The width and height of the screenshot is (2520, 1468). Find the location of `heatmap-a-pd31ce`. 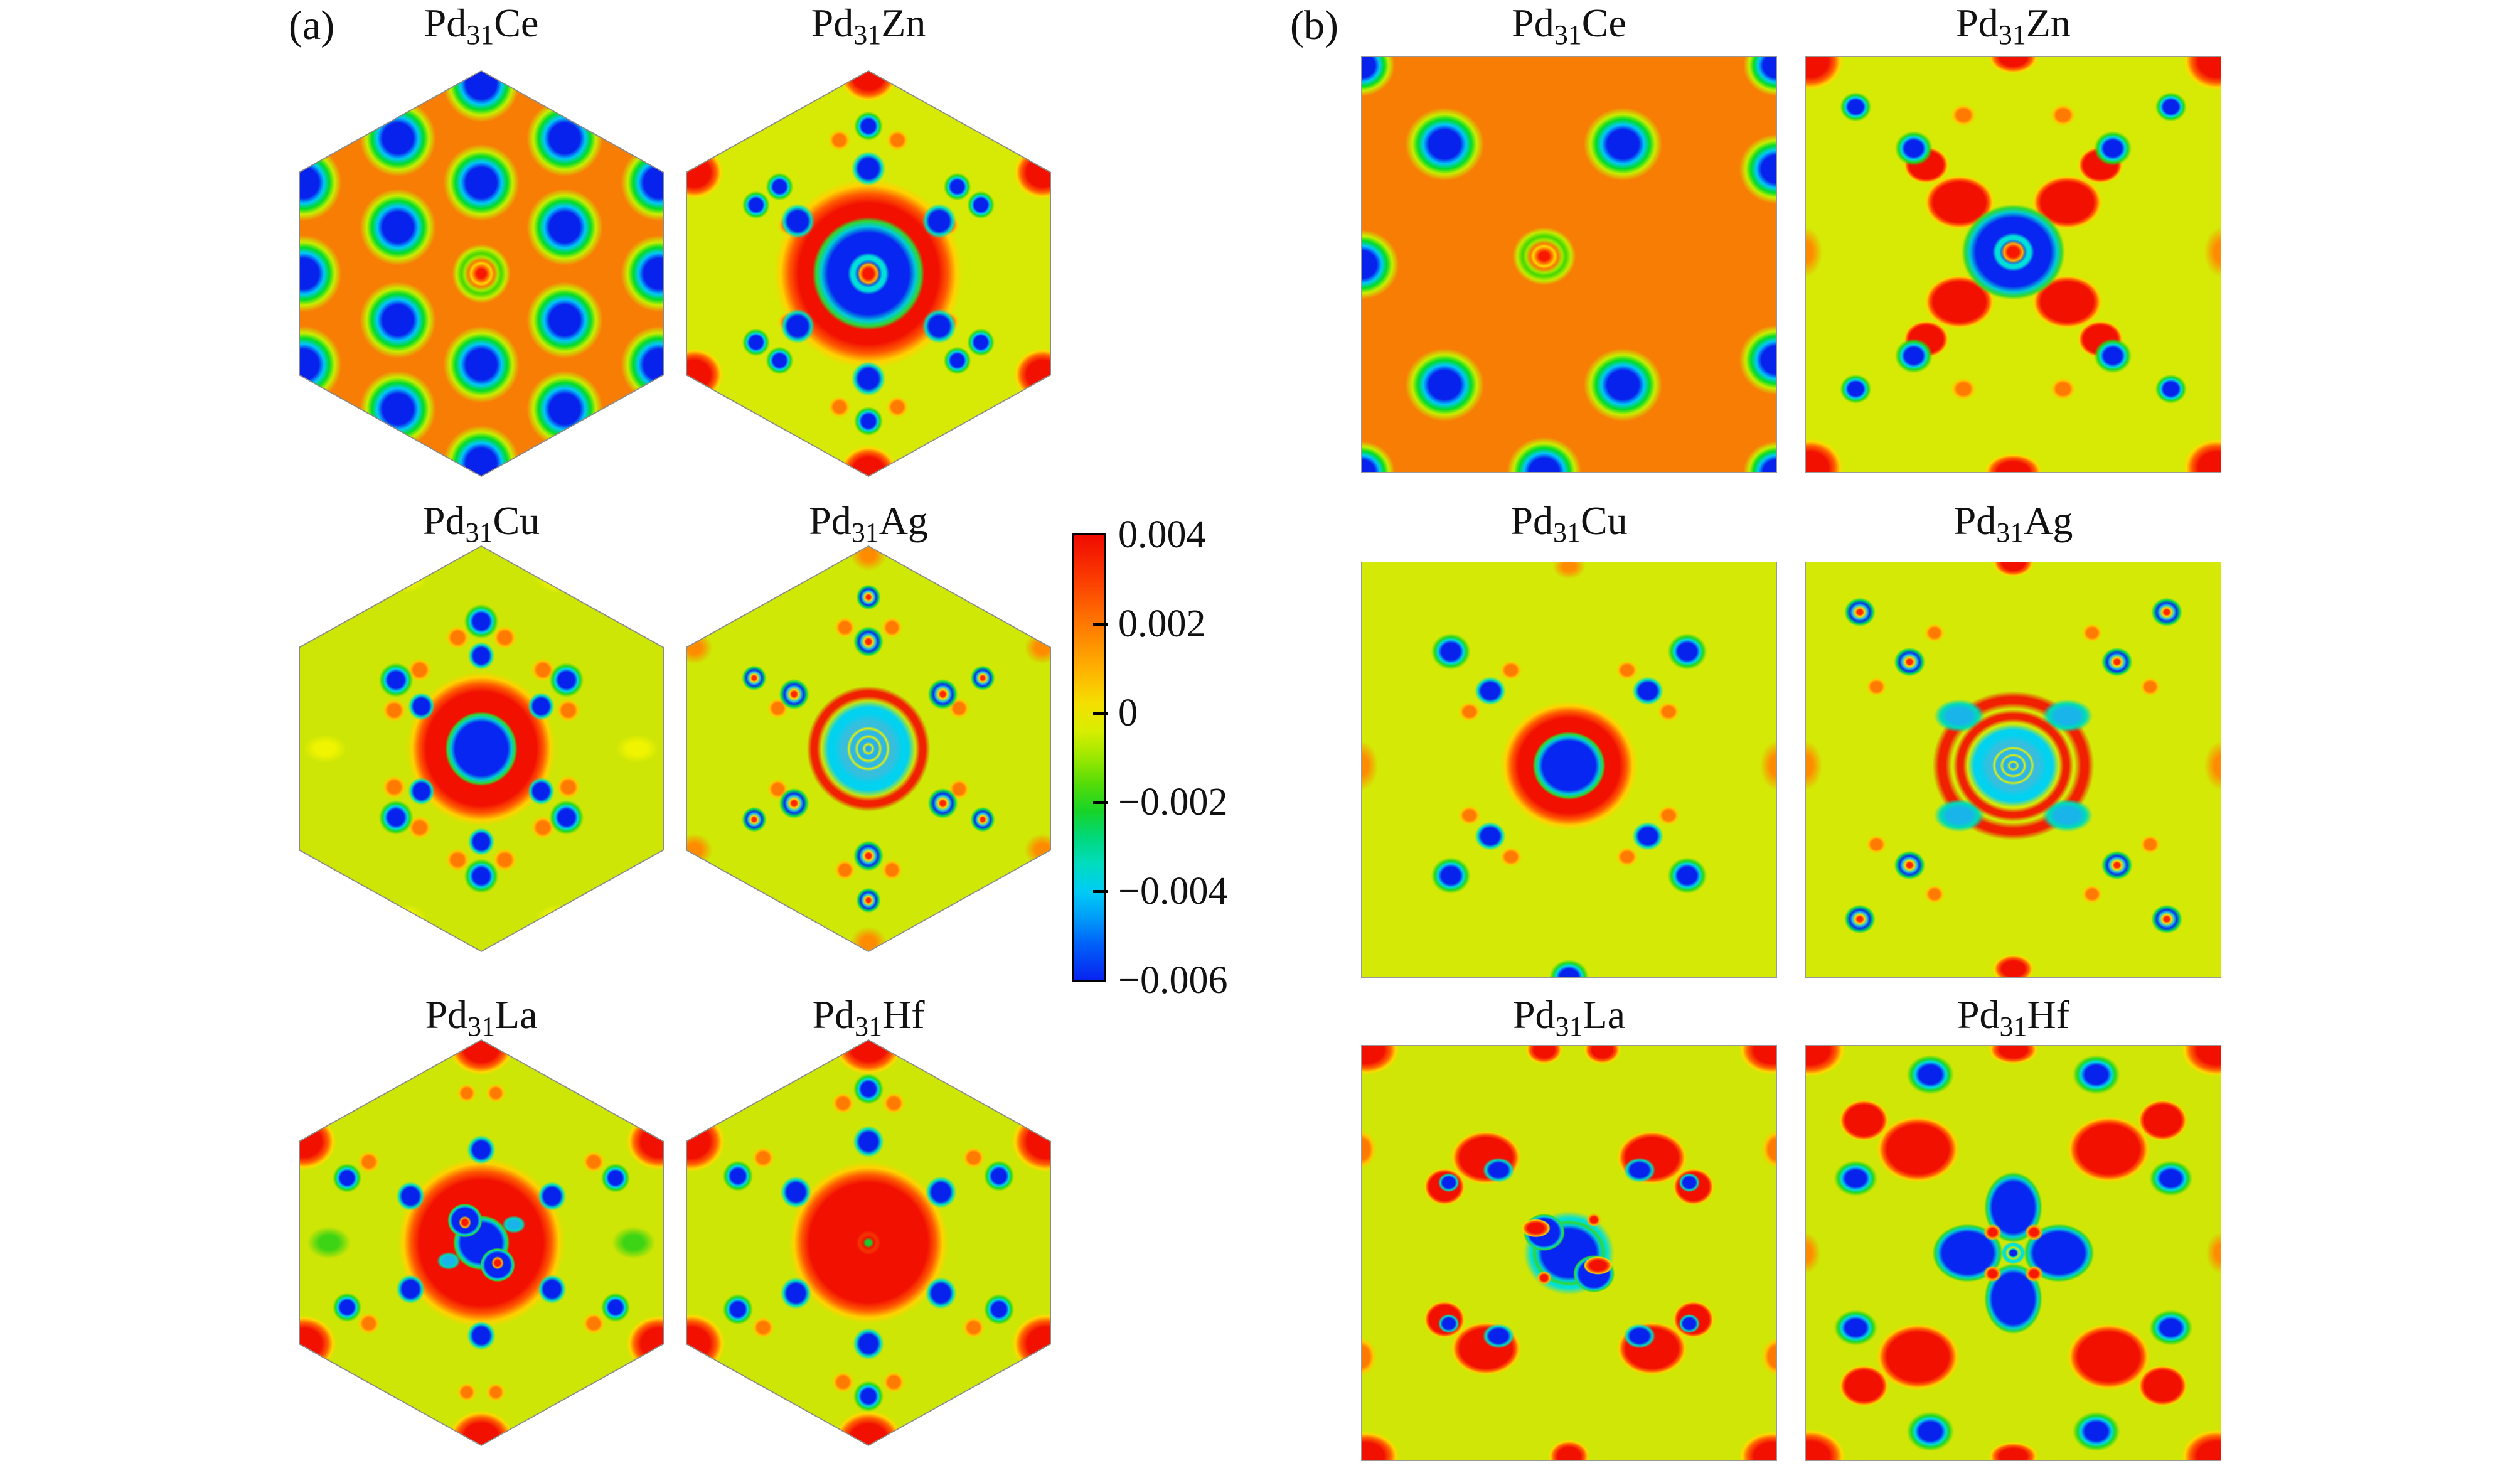

heatmap-a-pd31ce is located at coordinates (481, 274).